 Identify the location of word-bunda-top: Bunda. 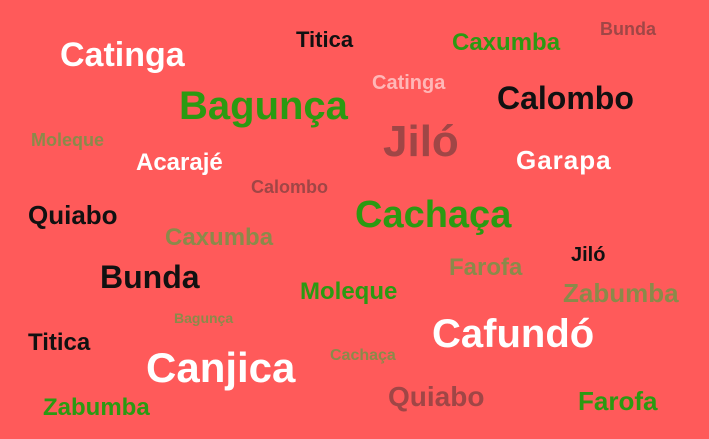
(628, 29).